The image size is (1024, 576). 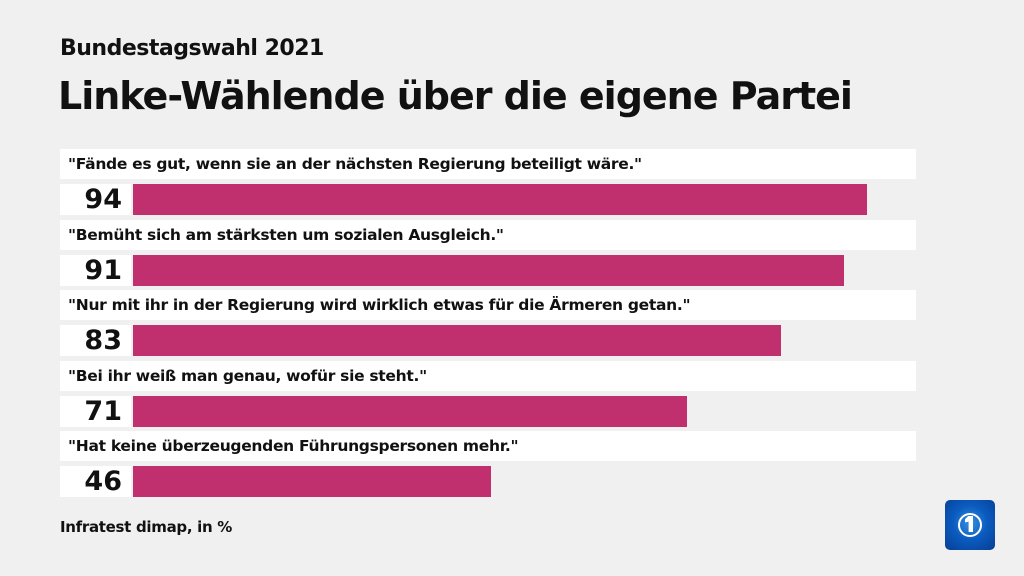 What do you see at coordinates (146, 527) in the screenshot?
I see `source-note: Infratest dimap, in %` at bounding box center [146, 527].